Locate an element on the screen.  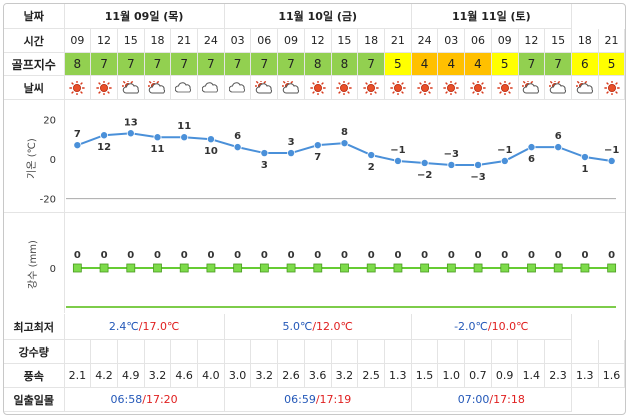
wind-cell: 4.6 is located at coordinates (184, 375).